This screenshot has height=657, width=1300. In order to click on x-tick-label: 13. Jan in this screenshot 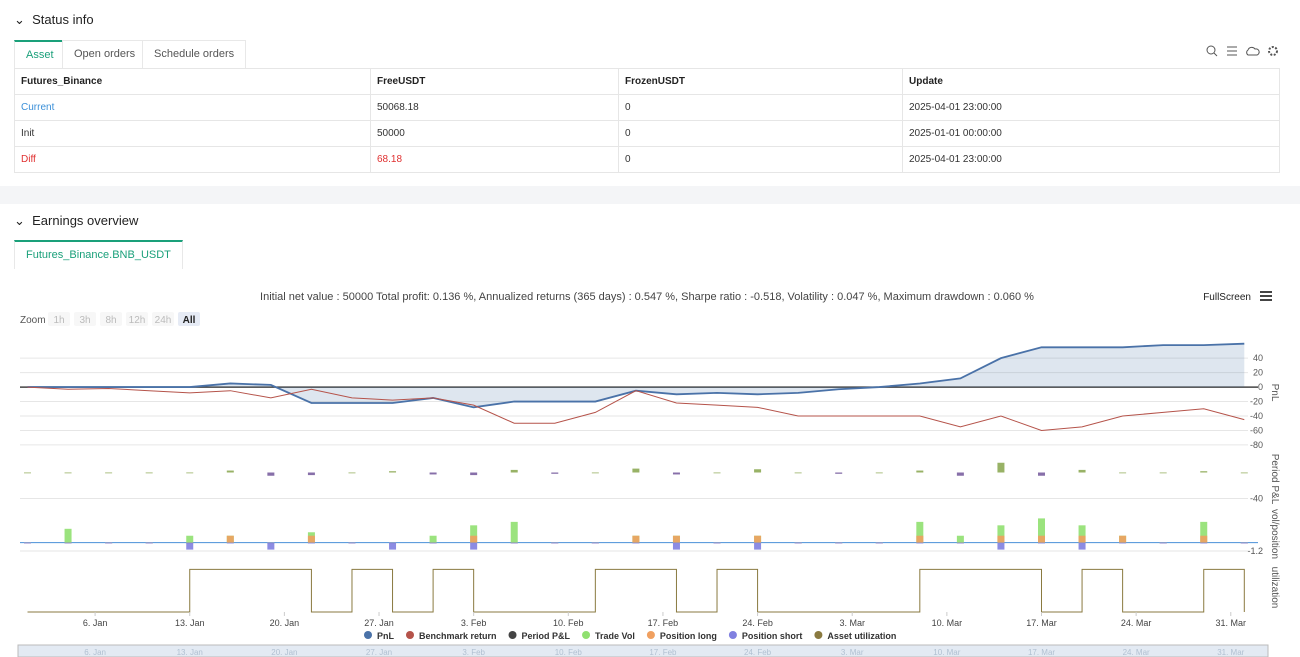, I will do `click(190, 623)`.